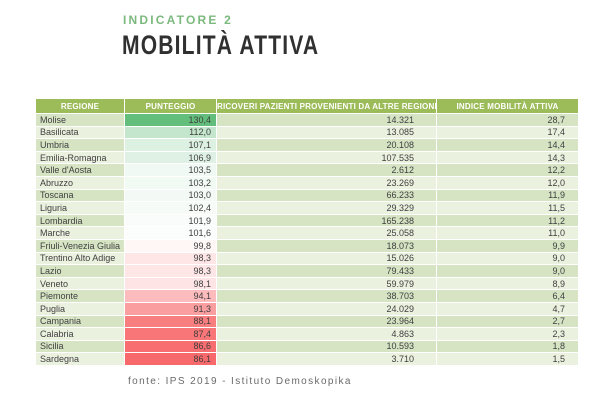  I want to click on cell-punteggio: 99,8, so click(170, 245).